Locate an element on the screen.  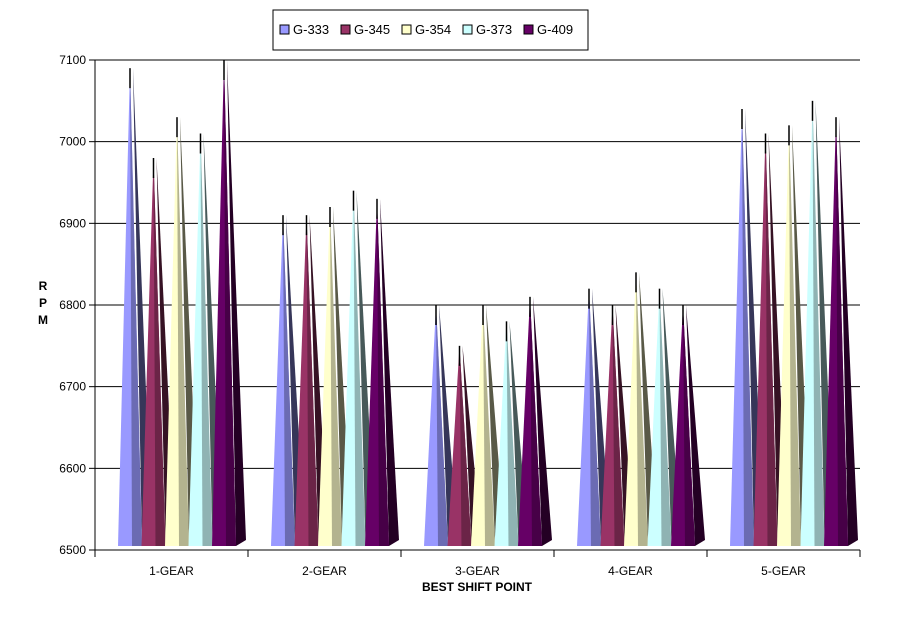
legend-label: G-373 is located at coordinates (494, 29).